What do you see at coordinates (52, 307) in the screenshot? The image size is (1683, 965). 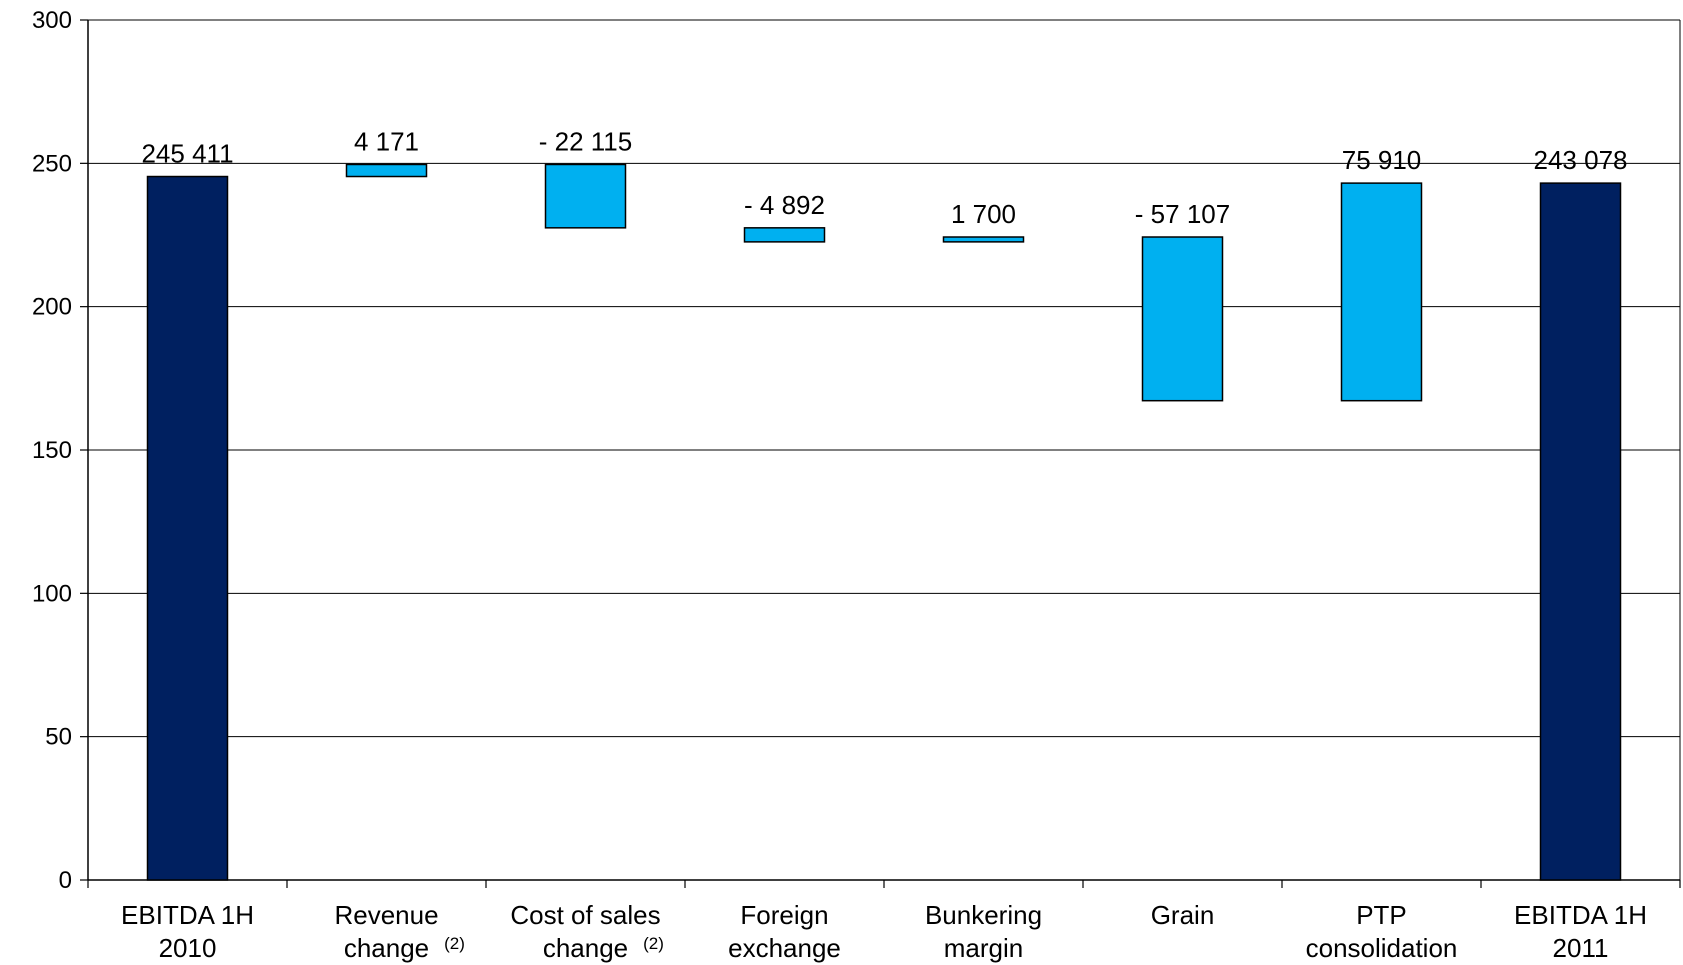 I see `y-tick-label: 200` at bounding box center [52, 307].